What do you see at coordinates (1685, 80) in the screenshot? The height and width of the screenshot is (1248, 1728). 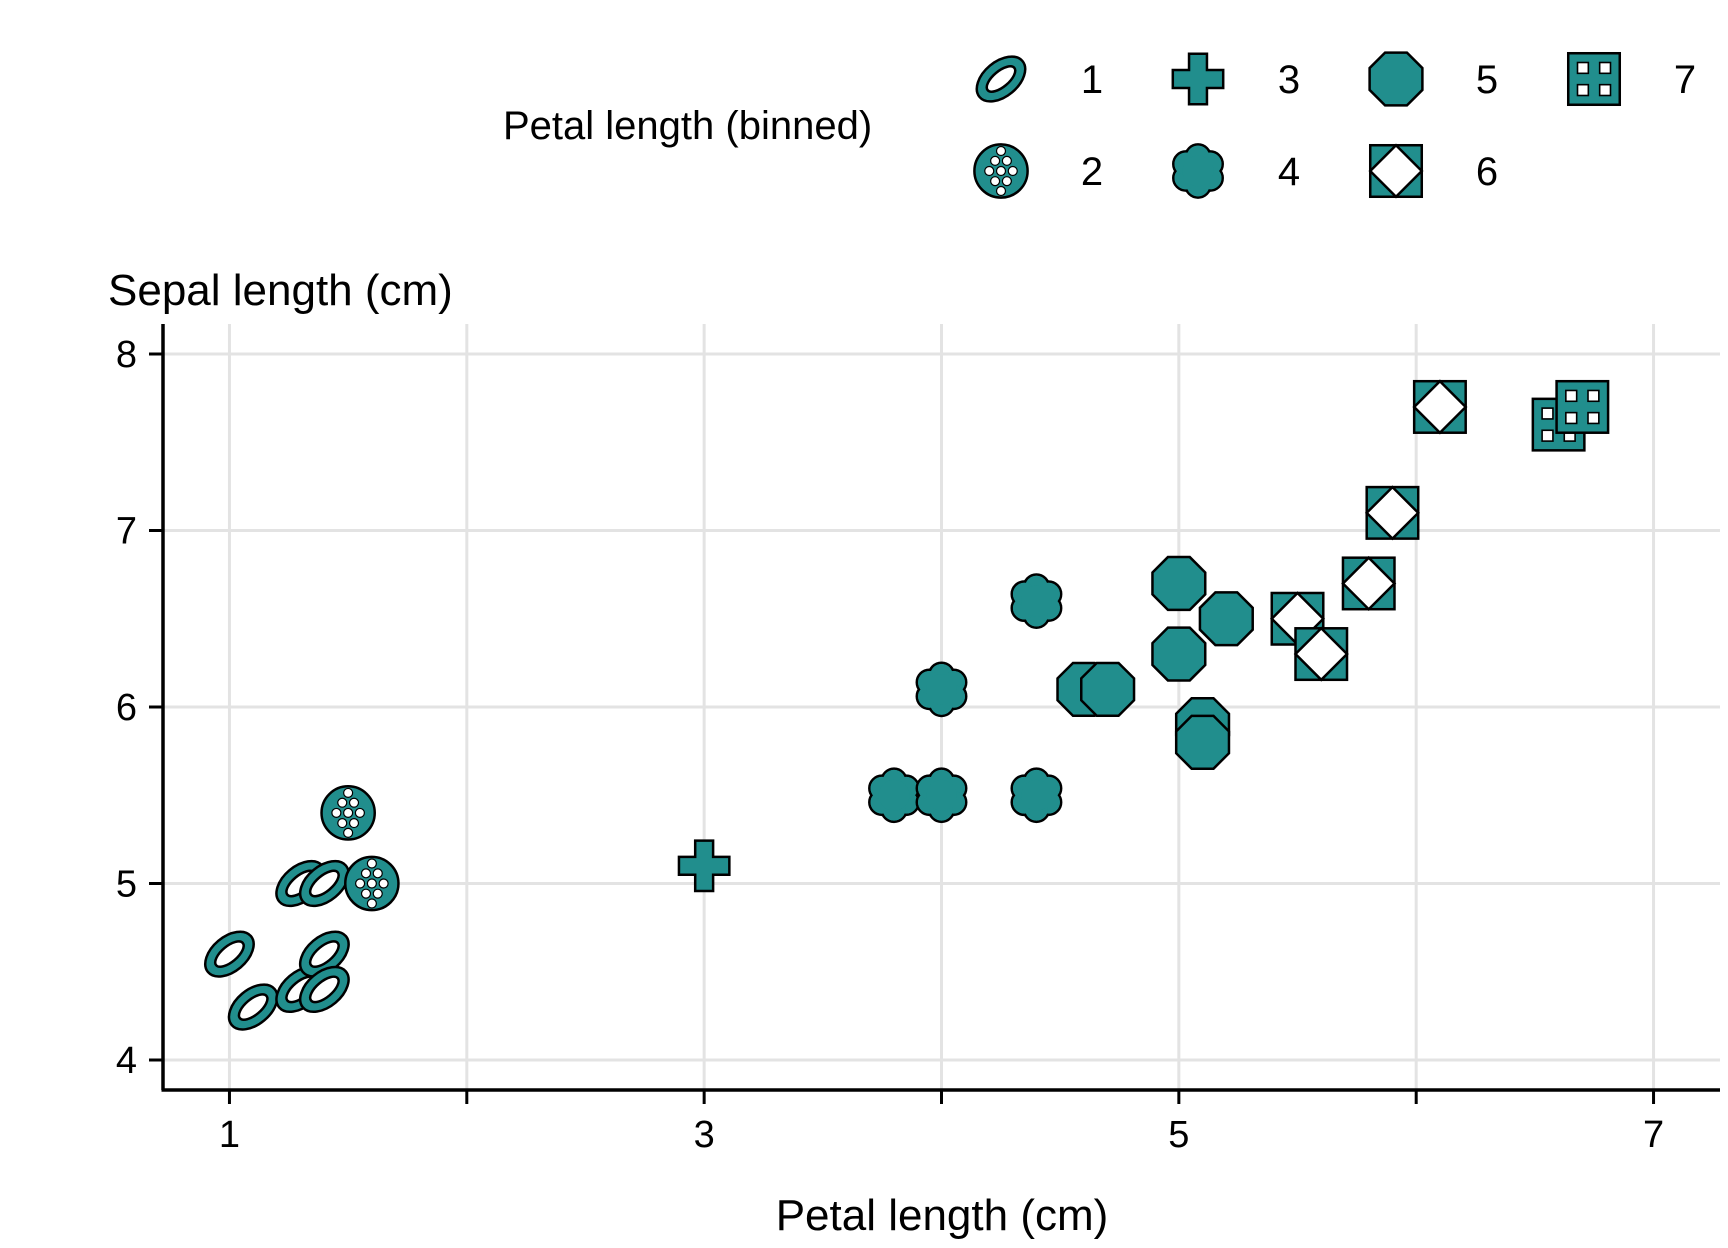 I see `legend-label: 7` at bounding box center [1685, 80].